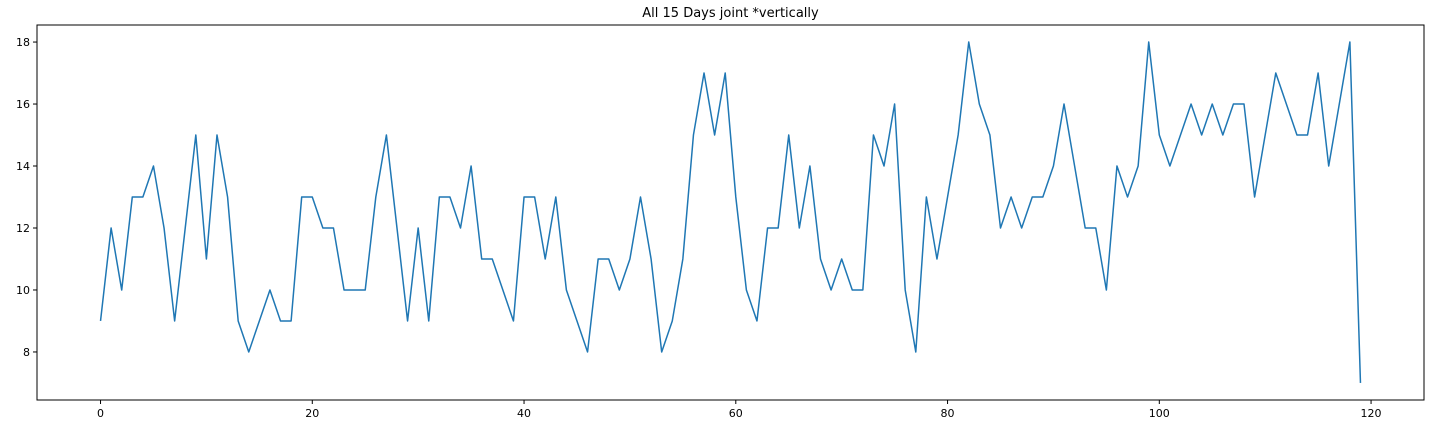 Image resolution: width=1429 pixels, height=427 pixels. What do you see at coordinates (524, 413) in the screenshot?
I see `x-tick-label: 40` at bounding box center [524, 413].